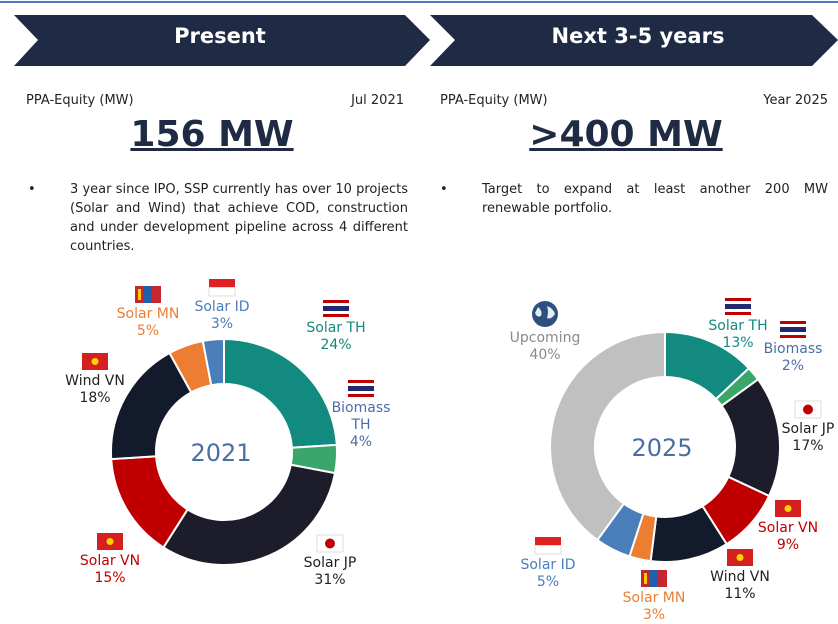 The width and height of the screenshot is (838, 624). What do you see at coordinates (795, 100) in the screenshot?
I see `panel-date: Year 2025` at bounding box center [795, 100].